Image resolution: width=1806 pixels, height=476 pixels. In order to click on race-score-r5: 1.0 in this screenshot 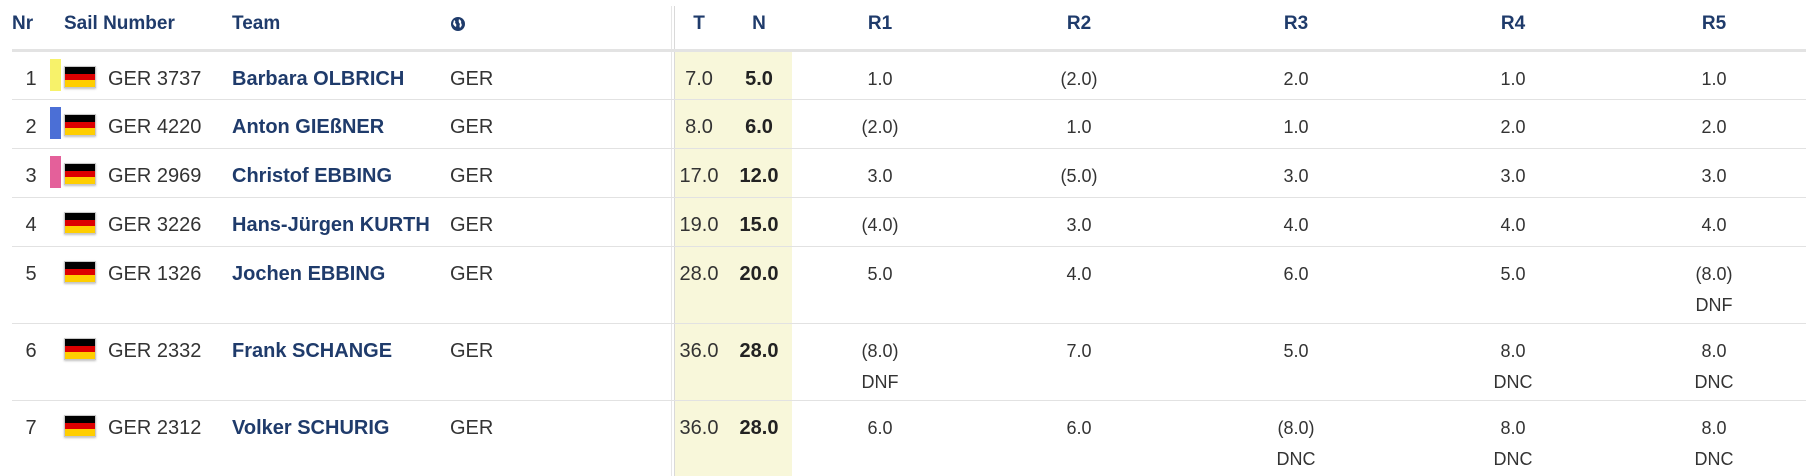, I will do `click(1714, 75)`.